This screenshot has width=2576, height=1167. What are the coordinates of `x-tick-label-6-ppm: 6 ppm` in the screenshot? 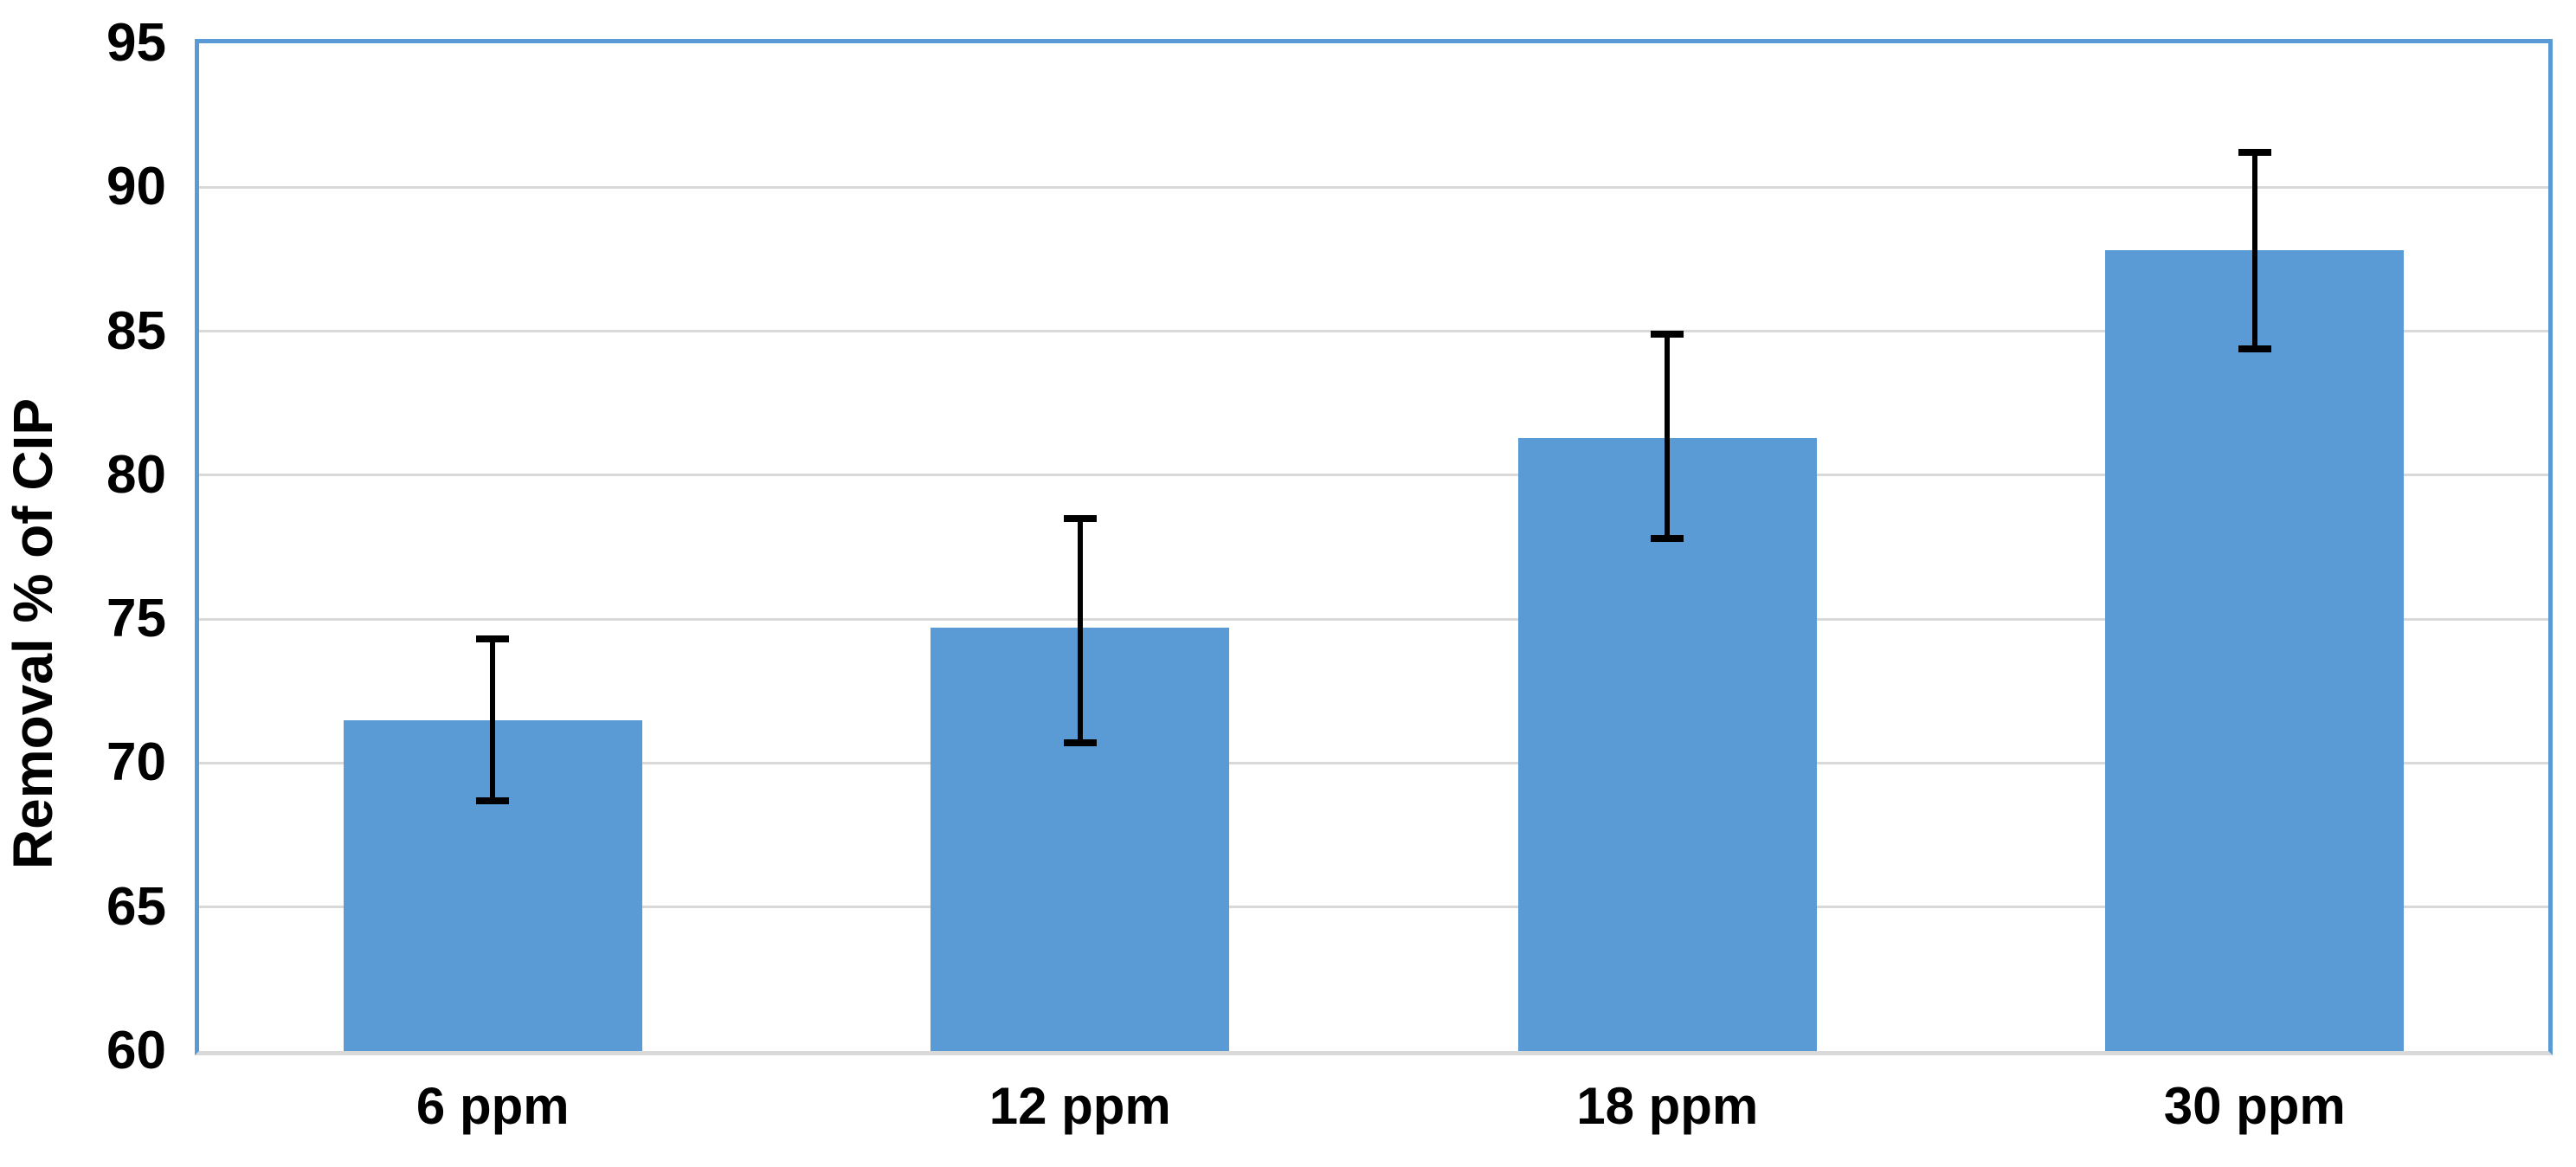 It's located at (492, 1106).